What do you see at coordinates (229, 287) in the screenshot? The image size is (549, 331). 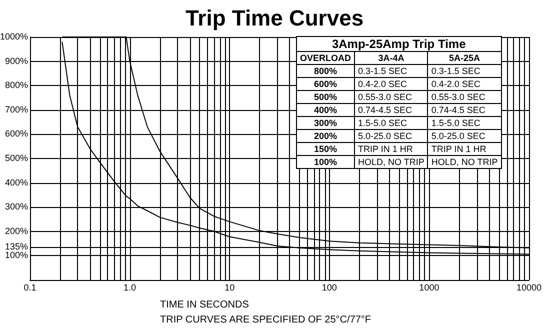 I see `x-tick-label: 10` at bounding box center [229, 287].